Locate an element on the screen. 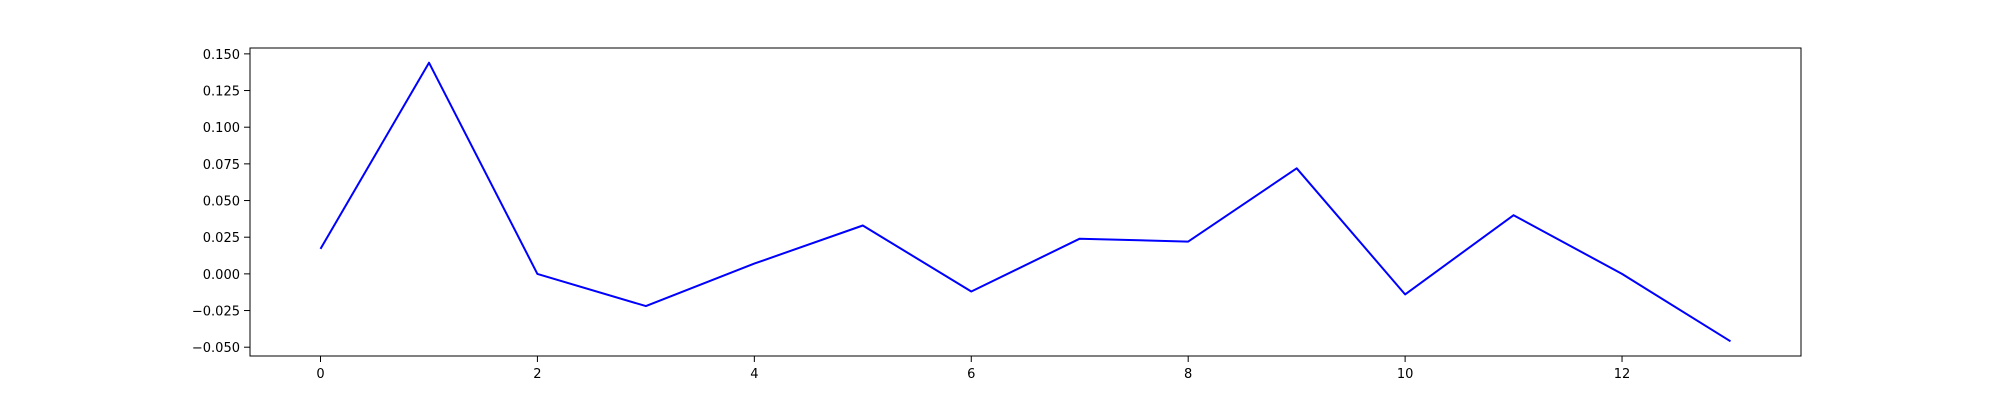 The width and height of the screenshot is (2000, 400). y-tick-label: −0.025 is located at coordinates (216, 312).